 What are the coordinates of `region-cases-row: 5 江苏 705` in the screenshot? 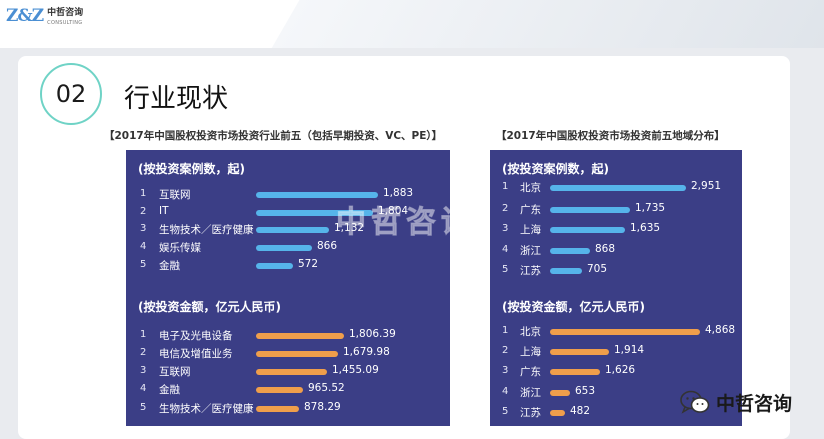 It's located at (616, 271).